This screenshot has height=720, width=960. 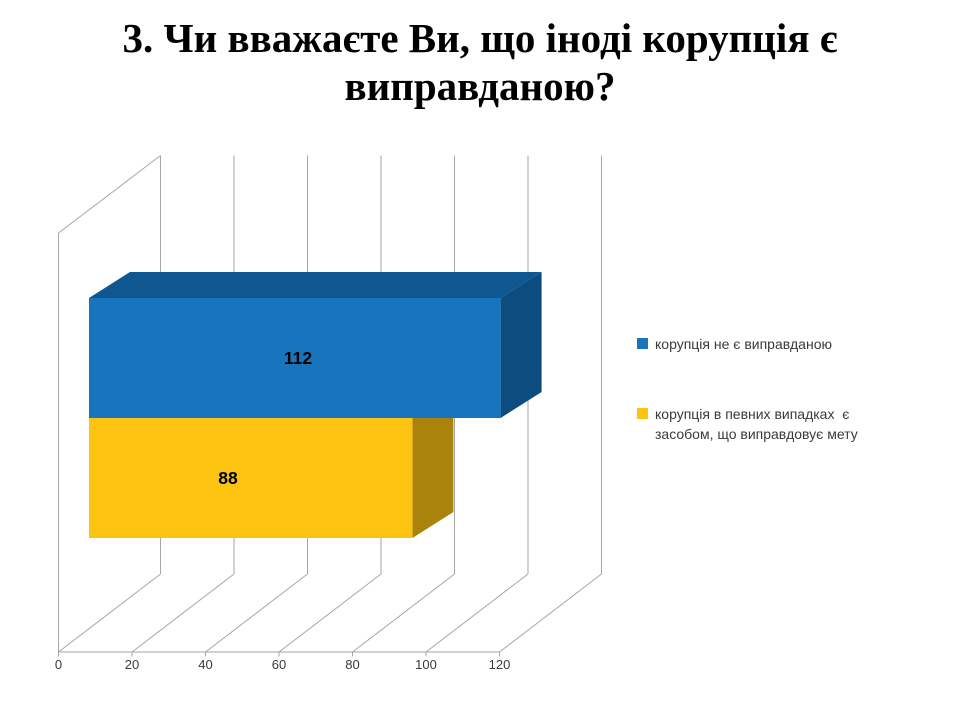 I want to click on x-tick-label-80: 80, so click(x=352, y=664).